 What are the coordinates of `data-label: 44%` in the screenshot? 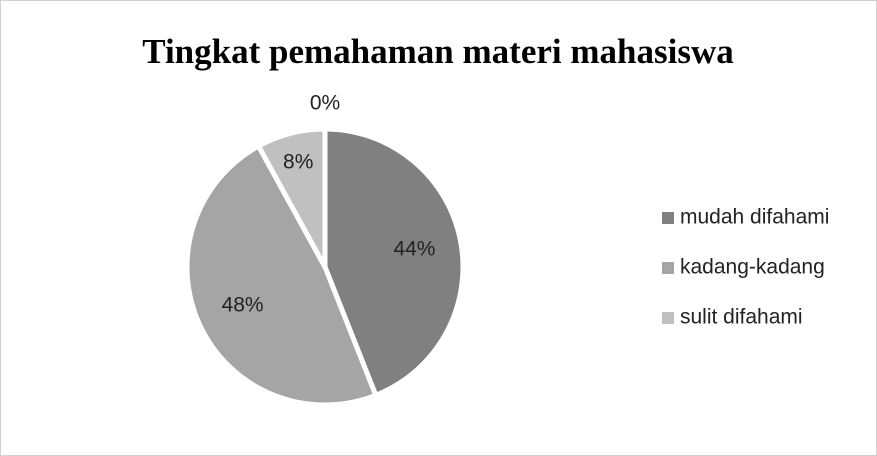 It's located at (414, 248).